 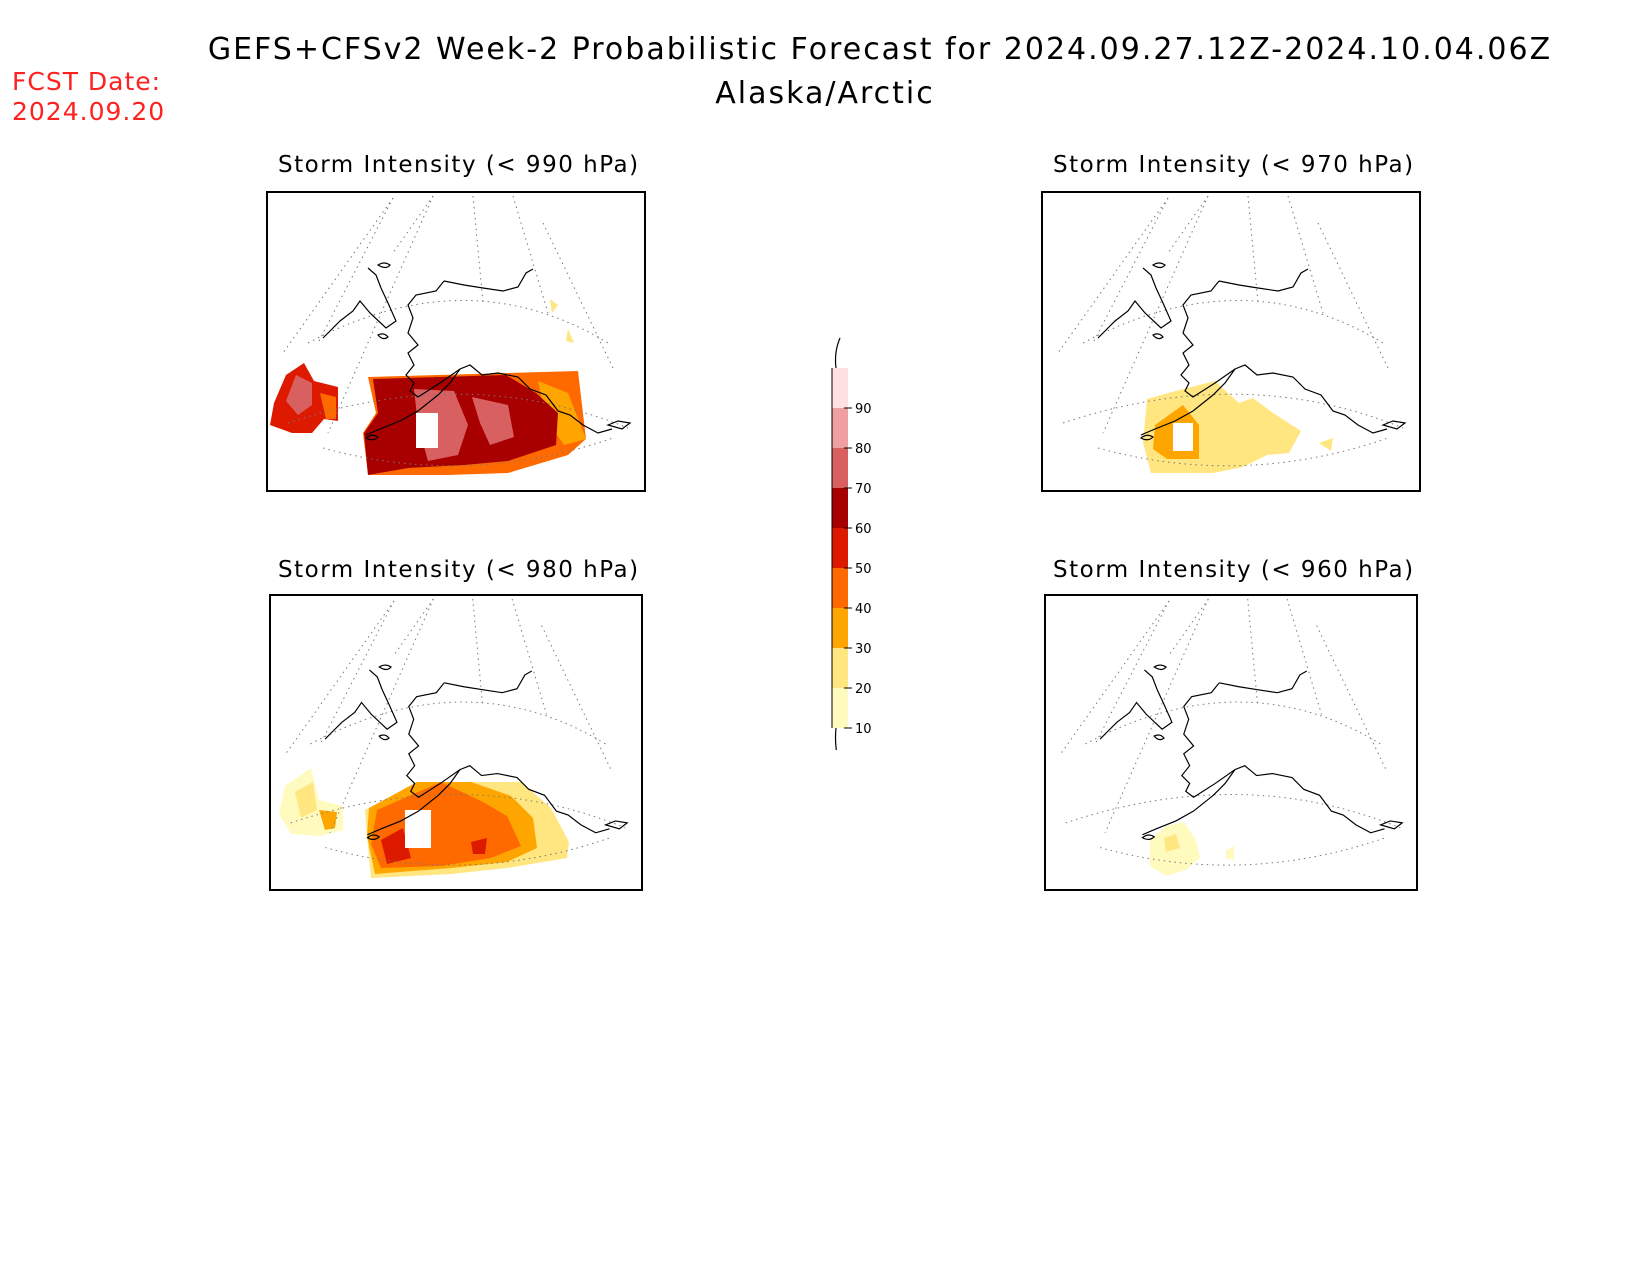 I want to click on colorbar-label: 90, so click(x=863, y=409).